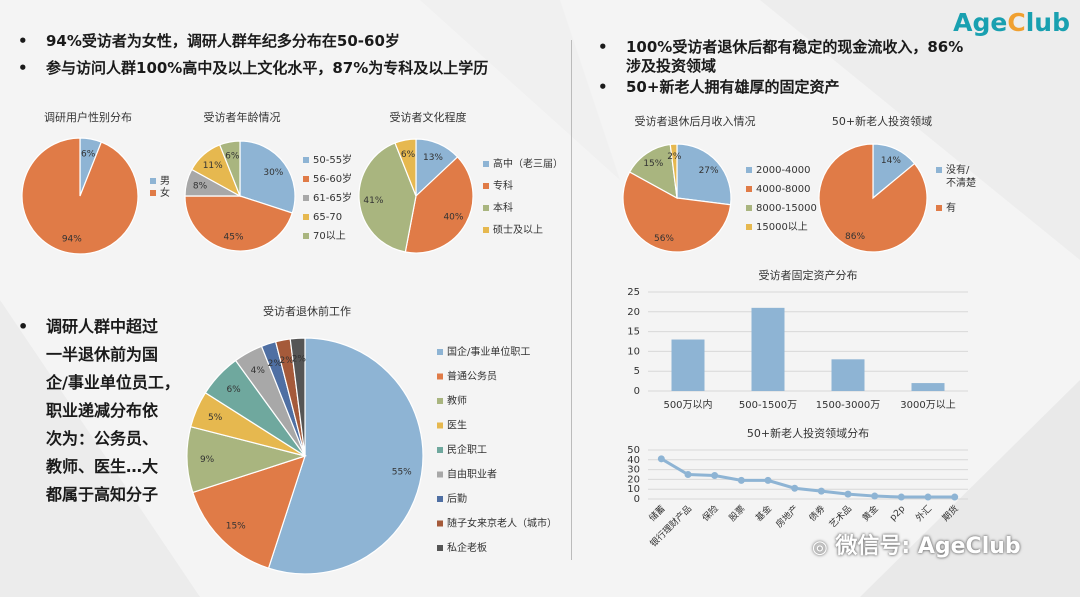 This screenshot has height=597, width=1080. What do you see at coordinates (737, 513) in the screenshot?
I see `invest-fields-xtick-3: 股票` at bounding box center [737, 513].